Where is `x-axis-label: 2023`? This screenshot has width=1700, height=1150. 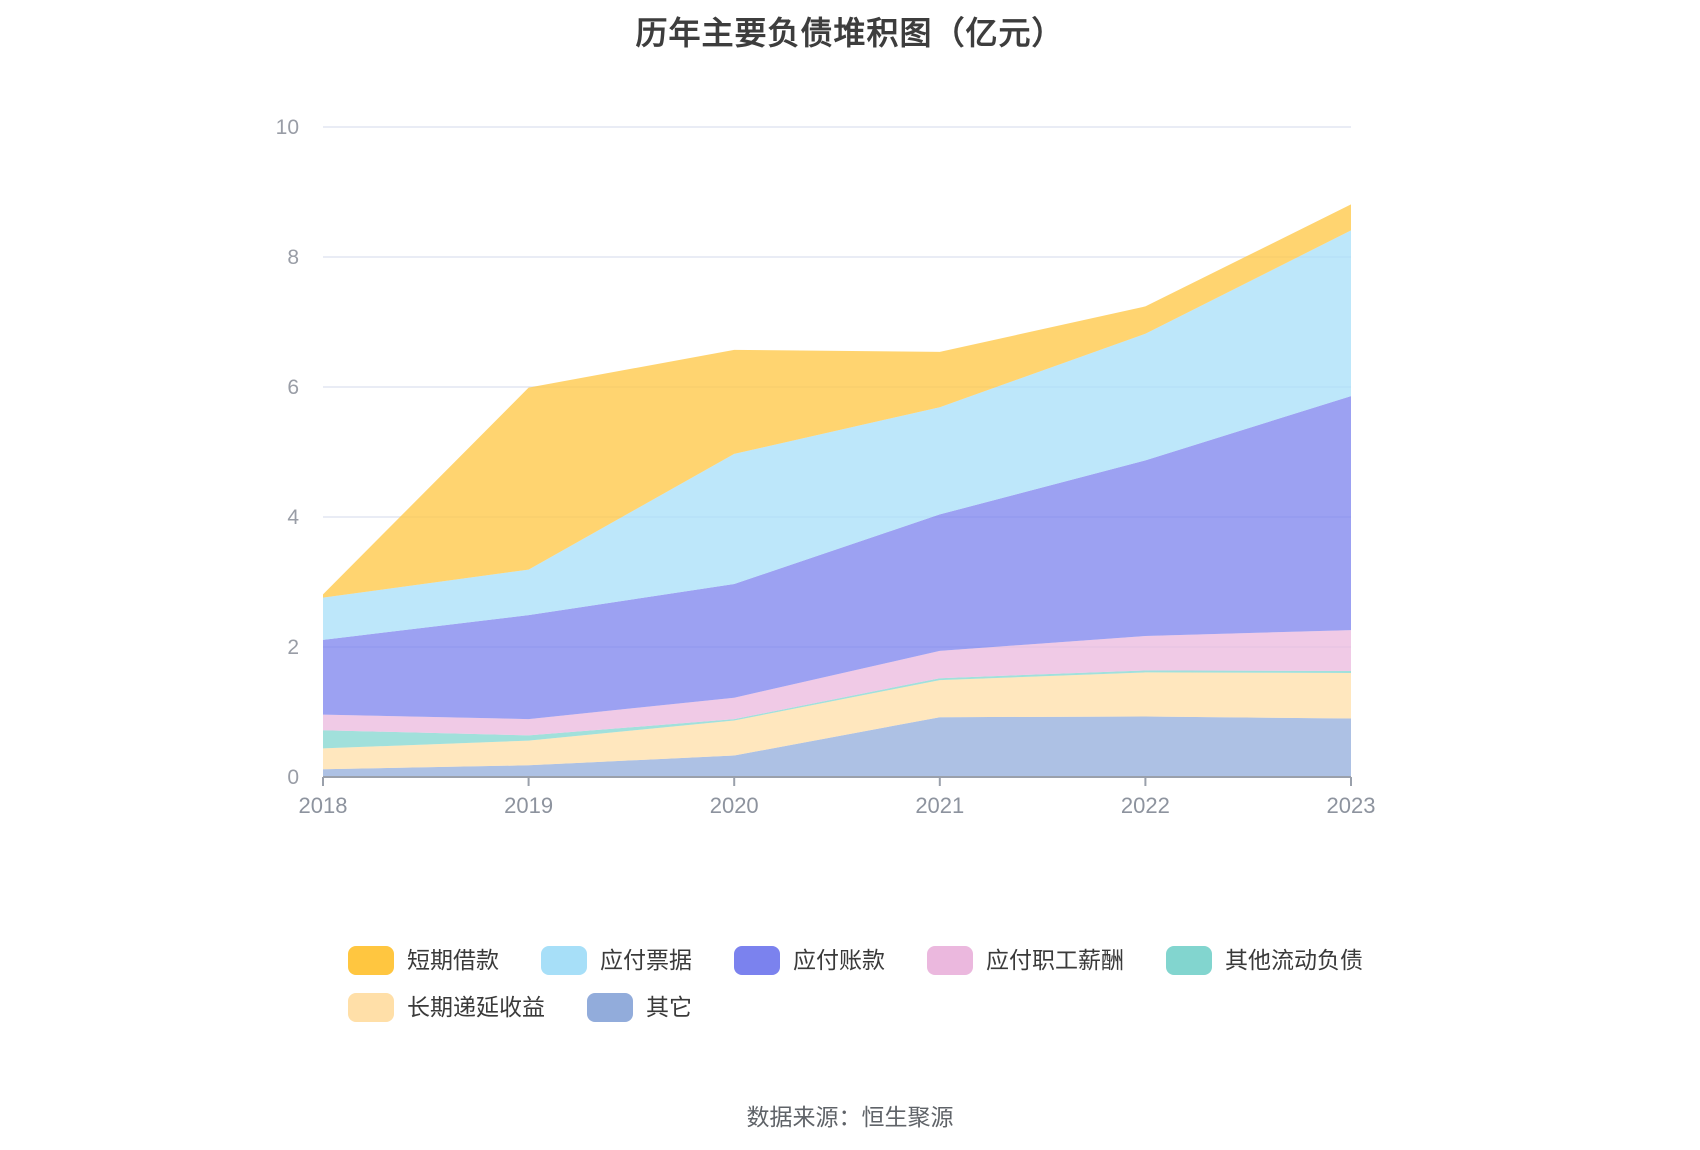 x-axis-label: 2023 is located at coordinates (1351, 805).